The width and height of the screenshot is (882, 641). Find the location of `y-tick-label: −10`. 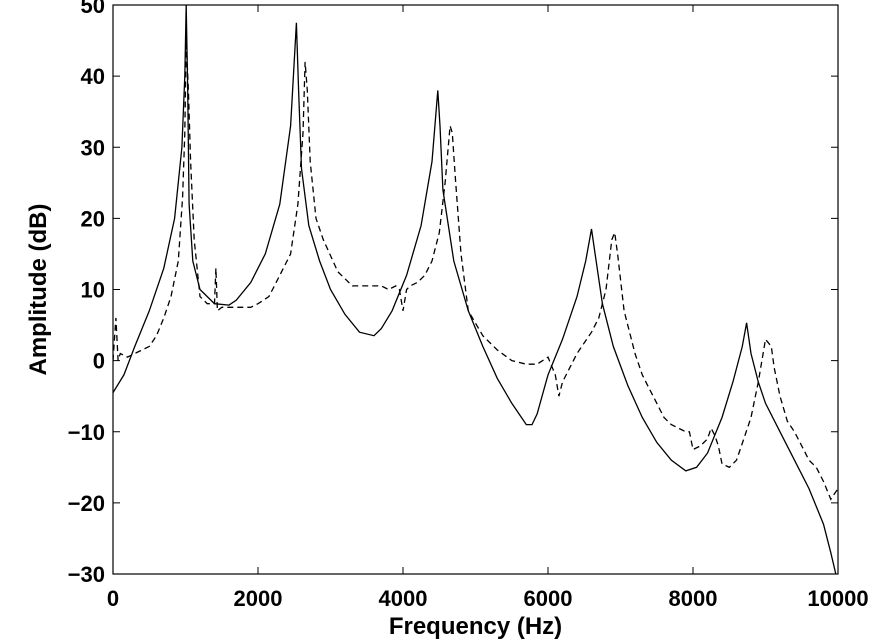

y-tick-label: −10 is located at coordinates (86, 432).